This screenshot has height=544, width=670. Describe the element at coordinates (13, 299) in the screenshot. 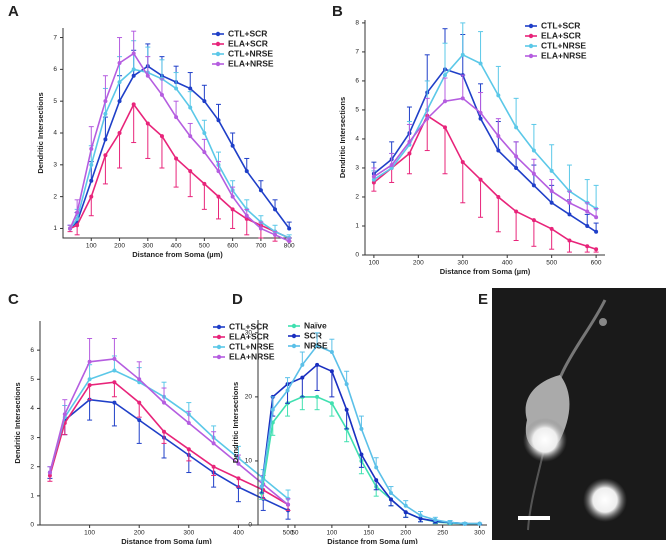

I see `panel-label: C` at that location.